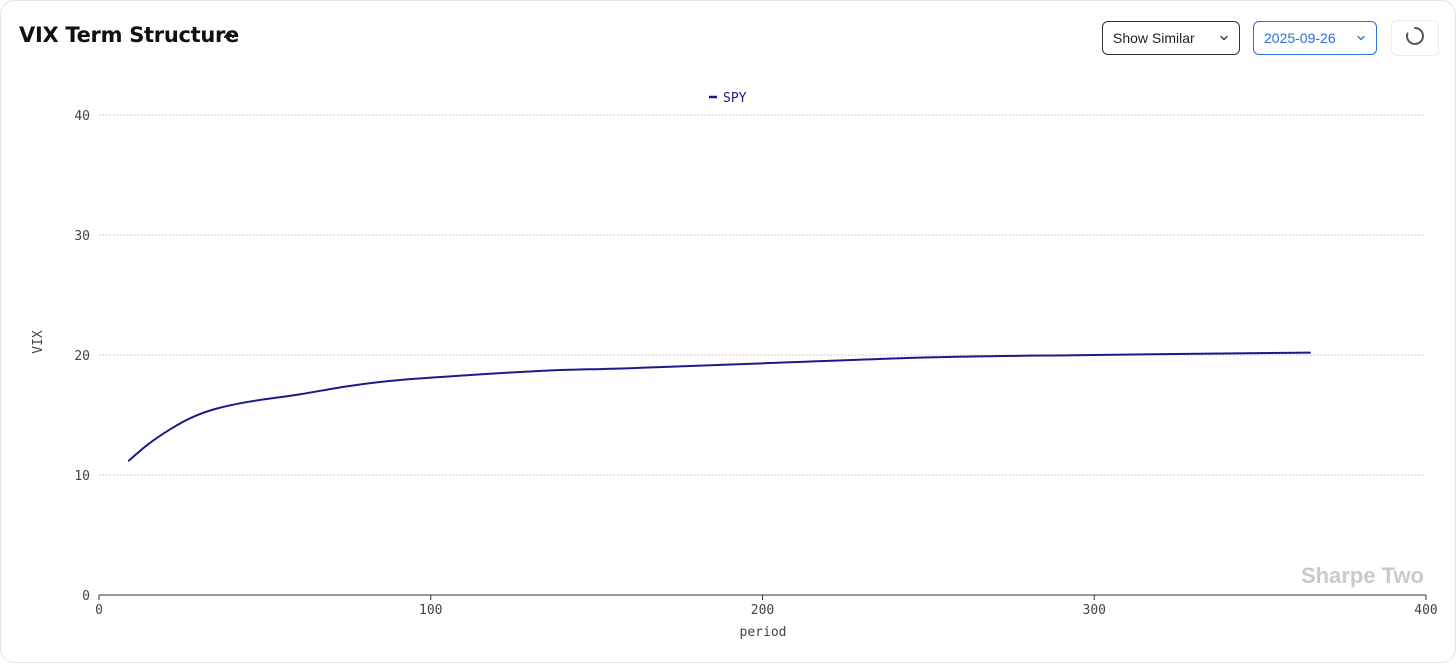 The image size is (1456, 664). What do you see at coordinates (86, 596) in the screenshot?
I see `y-tick-label: 0` at bounding box center [86, 596].